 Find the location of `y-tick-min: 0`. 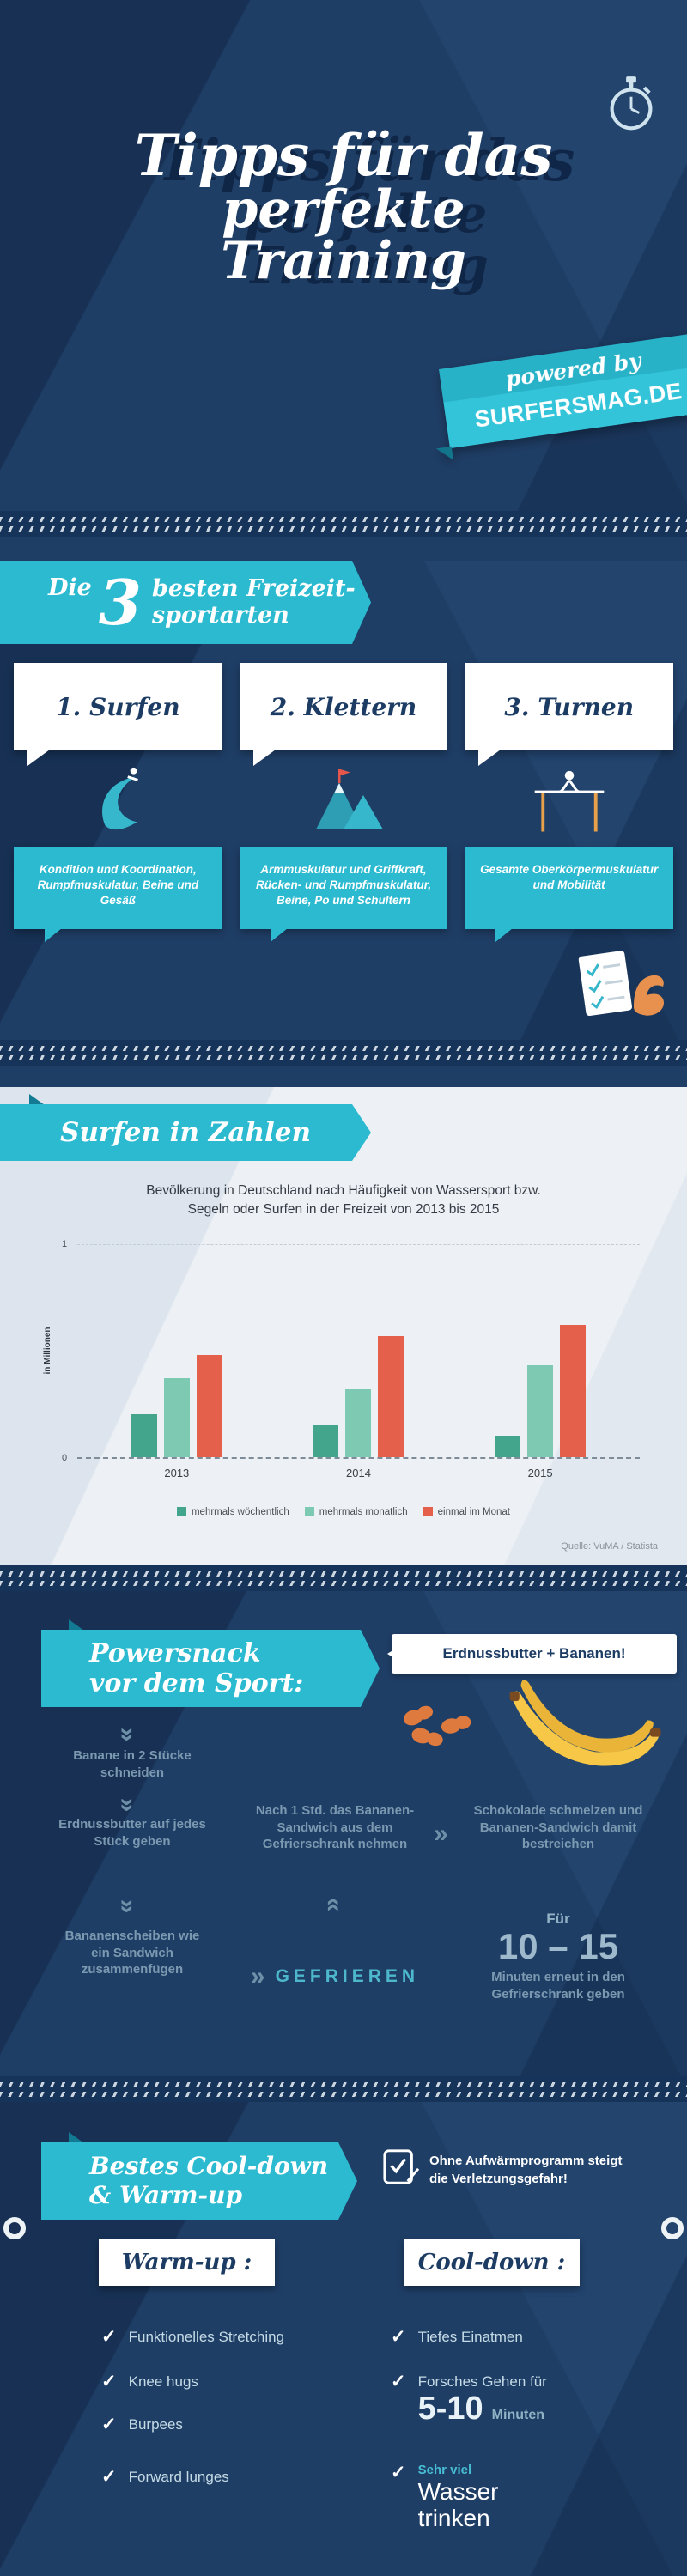

y-tick-min: 0 is located at coordinates (65, 1458).